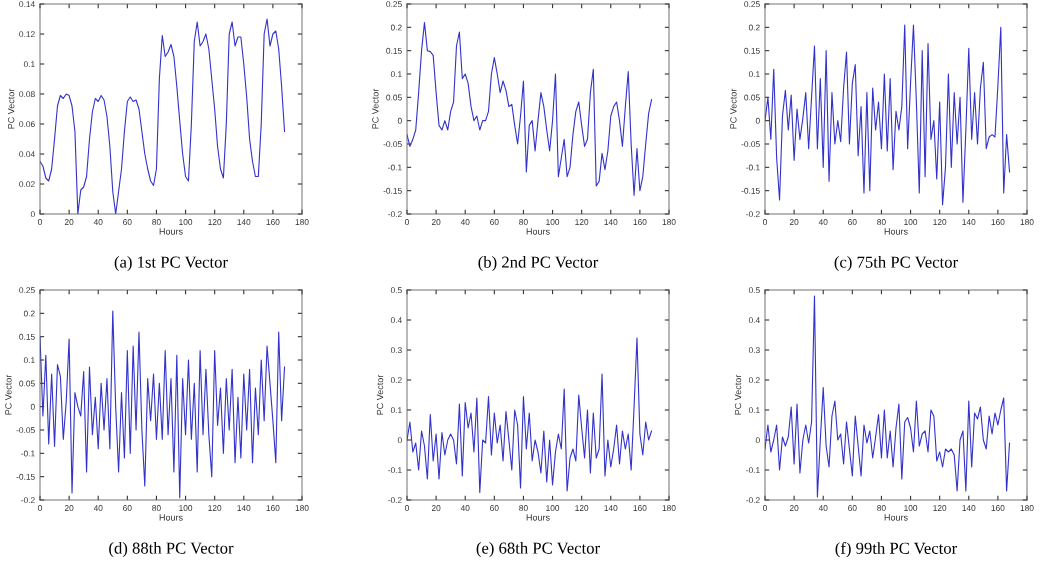  Describe the element at coordinates (27, 124) in the screenshot. I see `y-tick-label: 0.06` at that location.